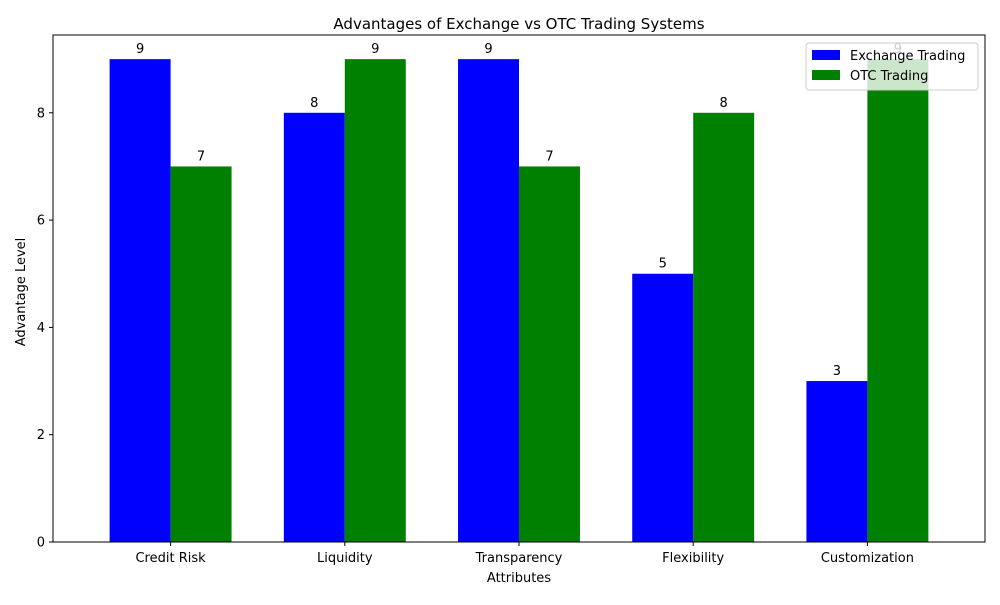 This screenshot has width=1000, height=605. I want to click on y-tick-label: 0, so click(41, 543).